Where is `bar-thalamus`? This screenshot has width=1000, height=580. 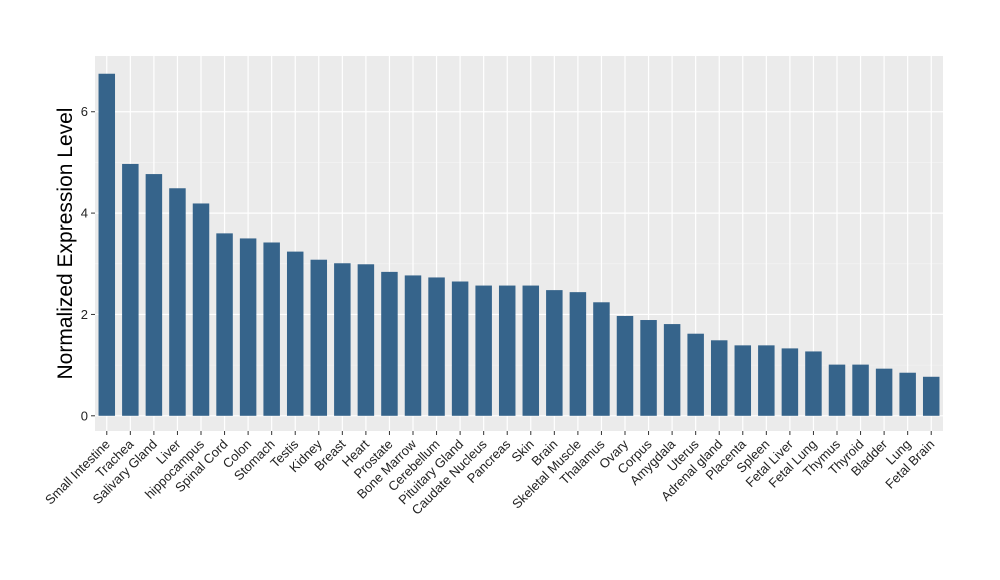 bar-thalamus is located at coordinates (601, 359).